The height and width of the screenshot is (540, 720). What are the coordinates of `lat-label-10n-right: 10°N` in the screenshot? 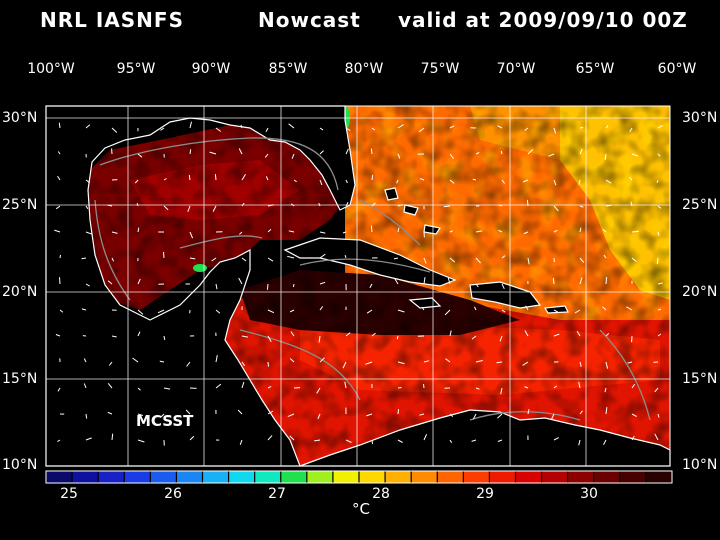 It's located at (700, 465).